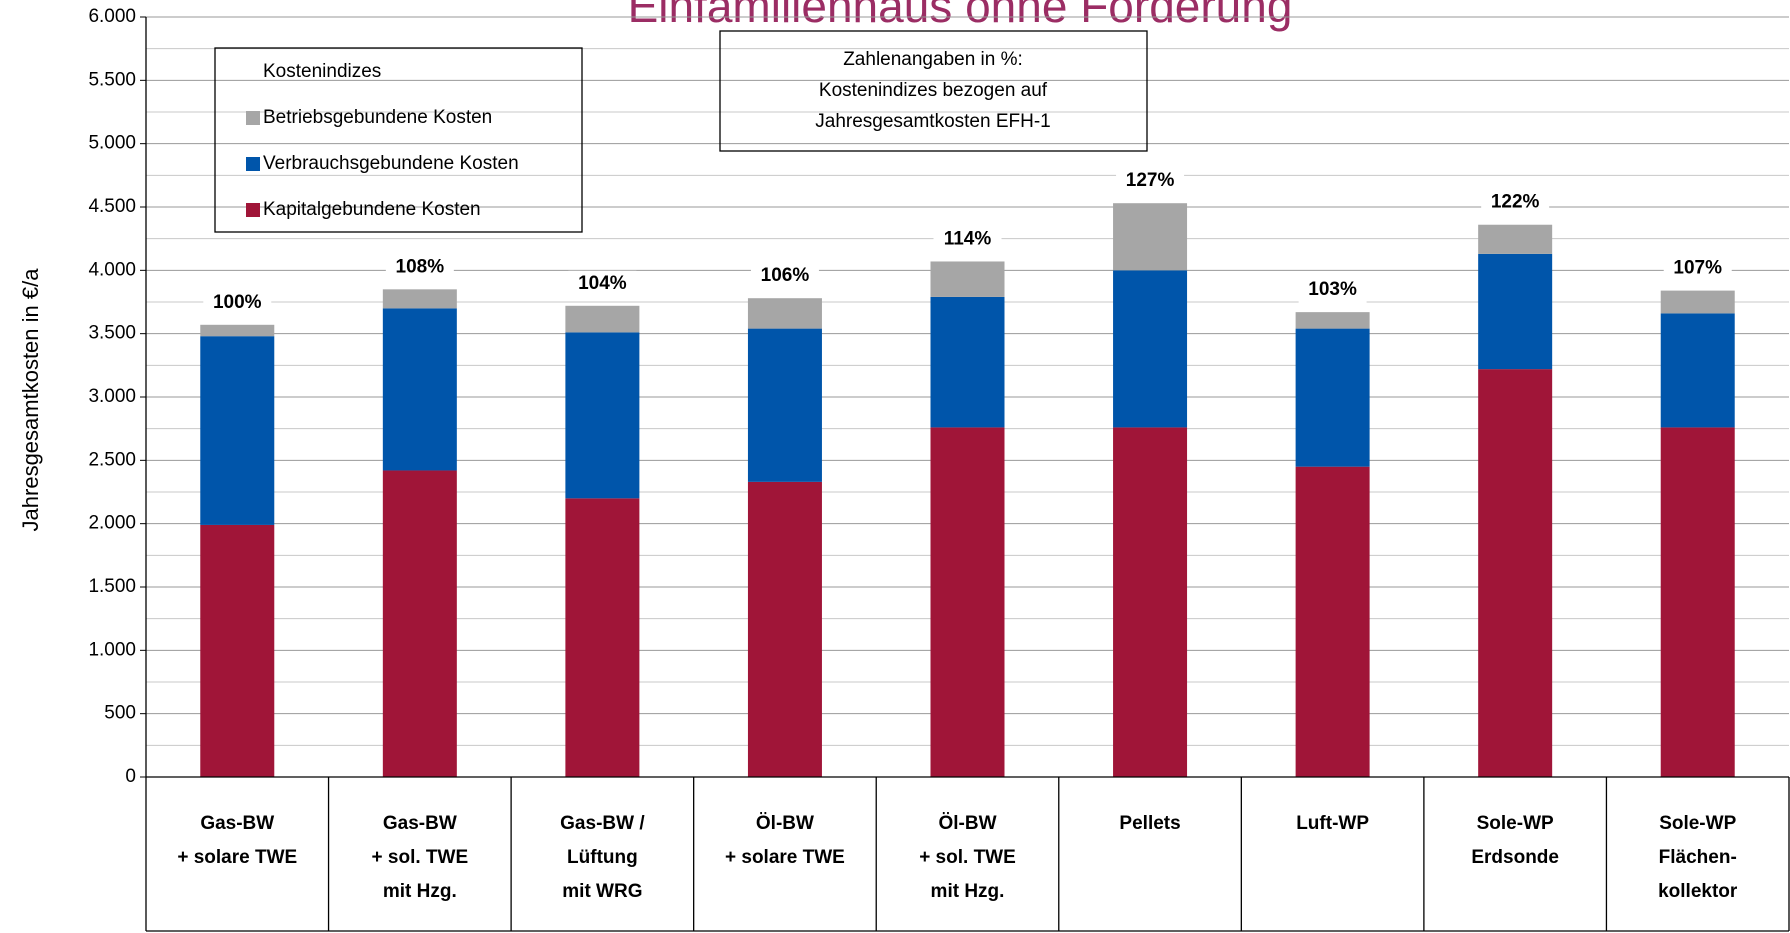  I want to click on y-tick-label: 2.500, so click(112, 459).